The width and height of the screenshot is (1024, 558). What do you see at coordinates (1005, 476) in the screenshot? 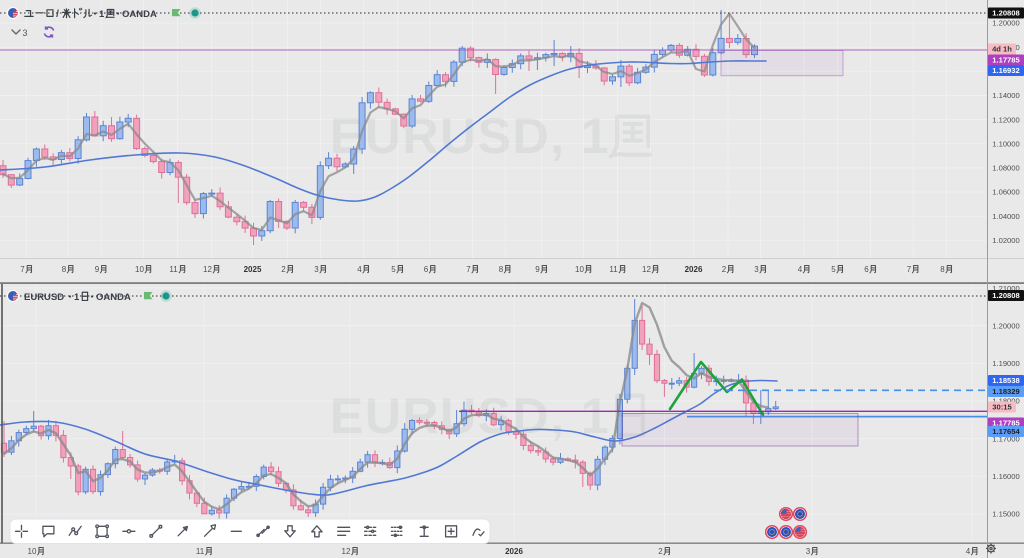
I see `svg-text: 1.16000` at bounding box center [1005, 476].